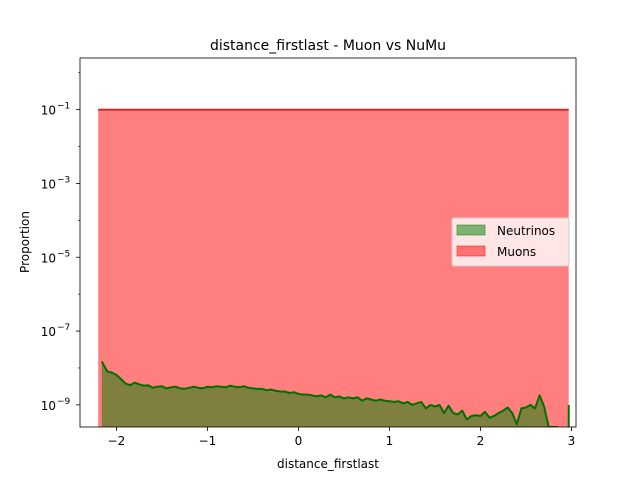  Describe the element at coordinates (516, 252) in the screenshot. I see `legend-label-muons: Muons` at that location.